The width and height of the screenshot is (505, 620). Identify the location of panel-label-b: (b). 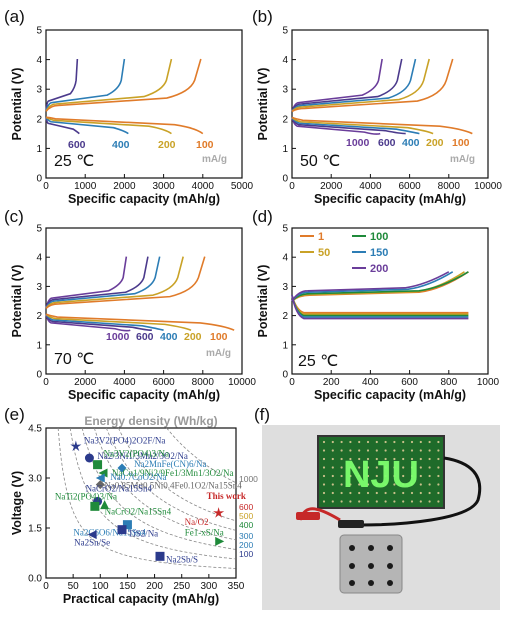
(262, 16).